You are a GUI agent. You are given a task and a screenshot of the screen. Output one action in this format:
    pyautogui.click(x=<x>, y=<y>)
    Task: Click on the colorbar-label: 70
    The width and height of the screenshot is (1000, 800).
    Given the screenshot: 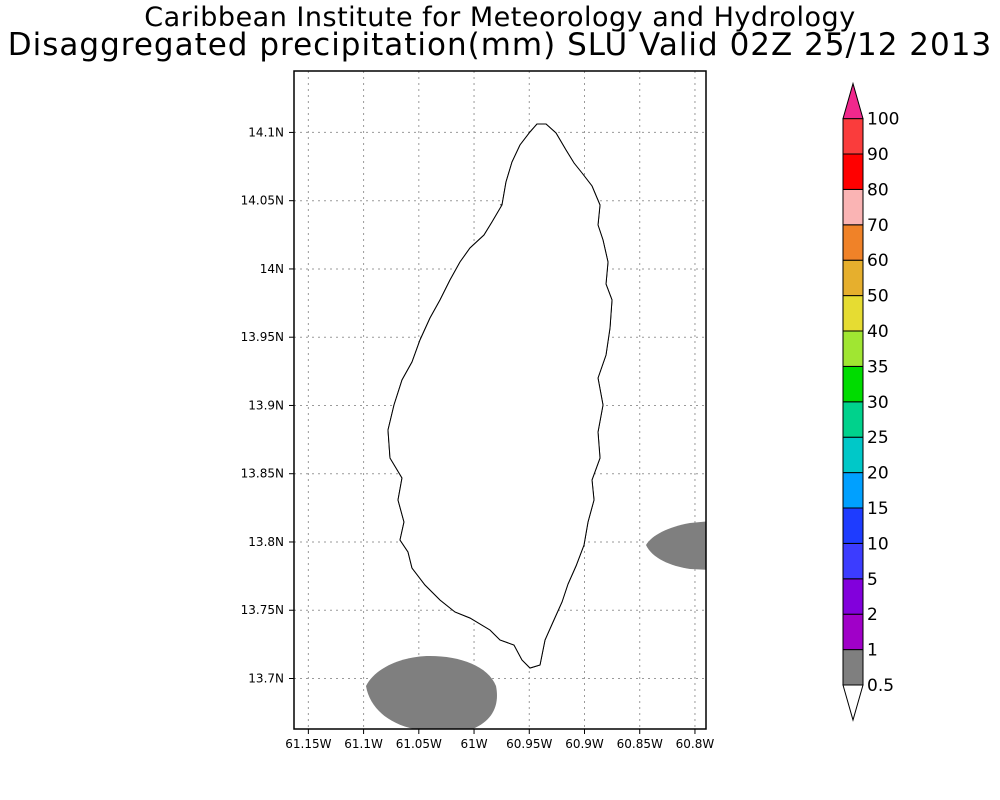 What is the action you would take?
    pyautogui.click(x=878, y=226)
    